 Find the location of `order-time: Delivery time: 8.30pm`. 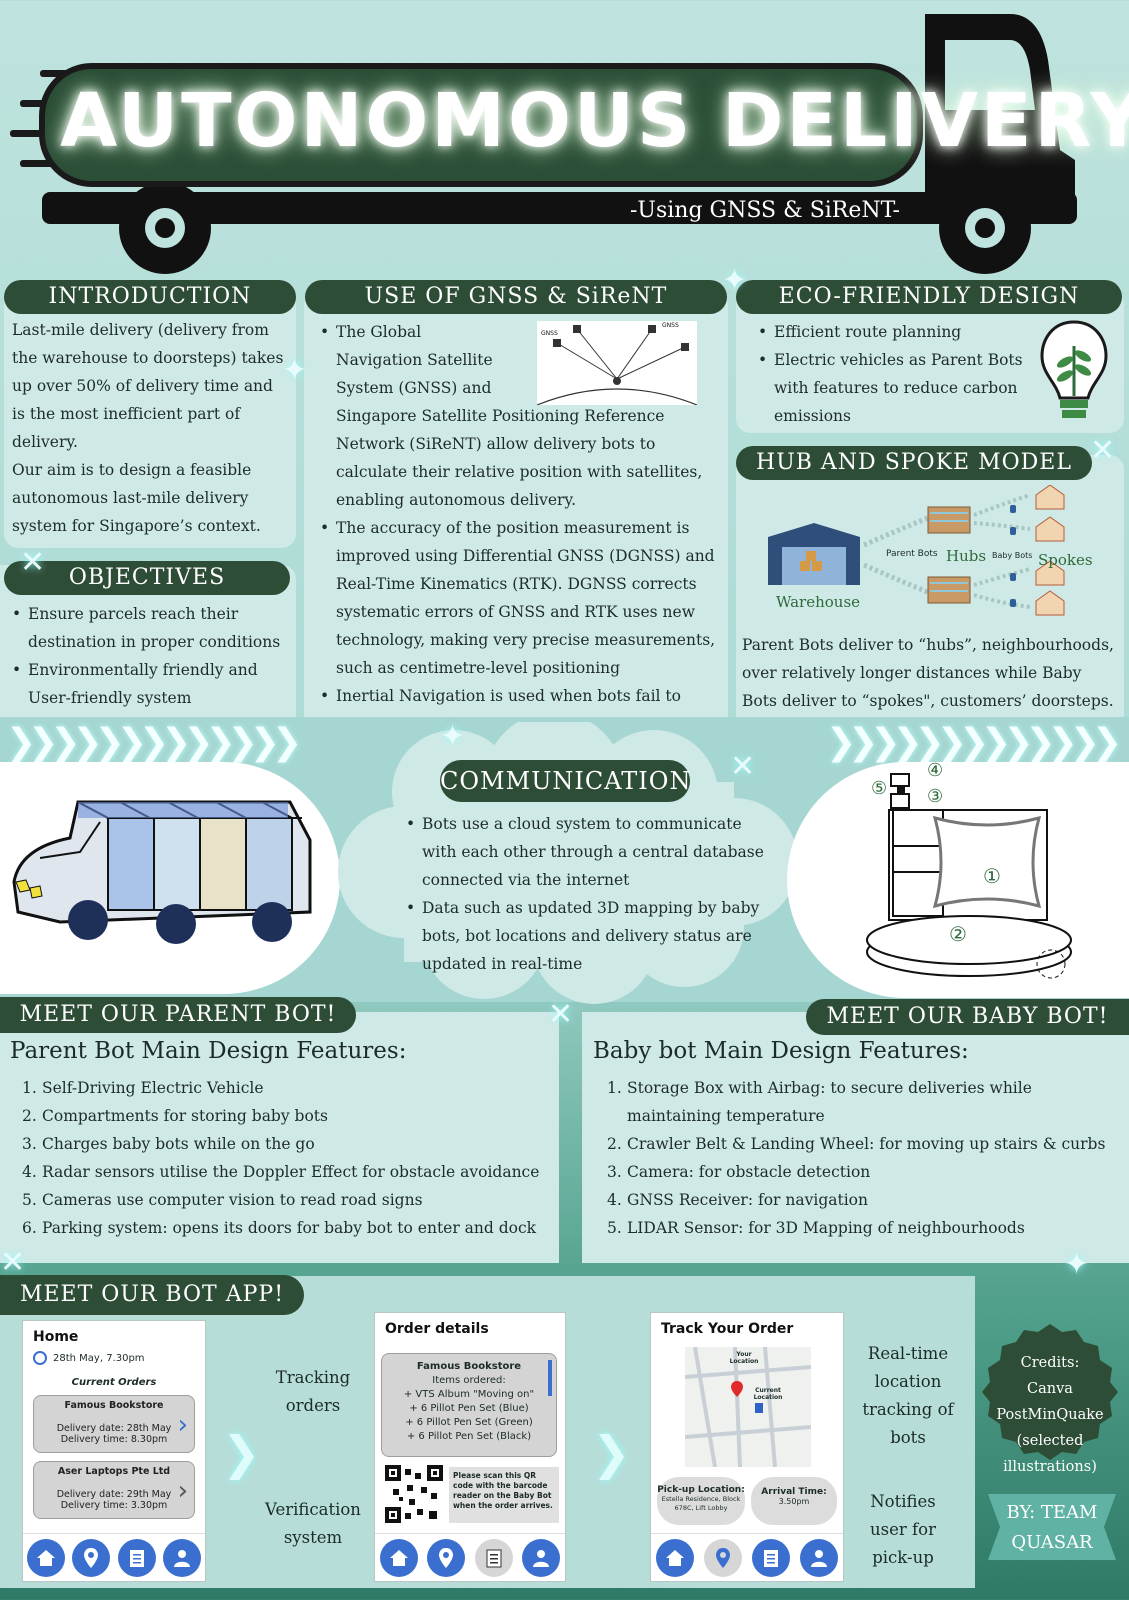

order-time: Delivery time: 8.30pm is located at coordinates (114, 1439).